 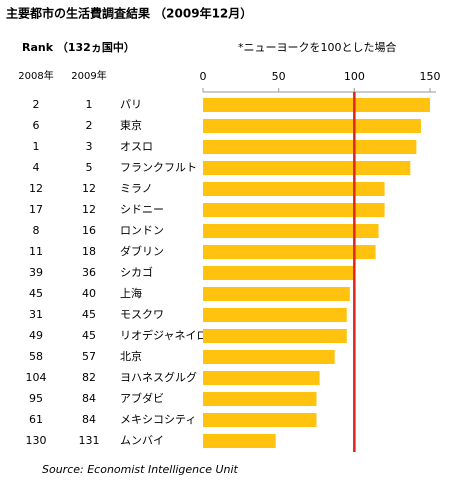 I want to click on rank-2009: 3, so click(x=89, y=146).